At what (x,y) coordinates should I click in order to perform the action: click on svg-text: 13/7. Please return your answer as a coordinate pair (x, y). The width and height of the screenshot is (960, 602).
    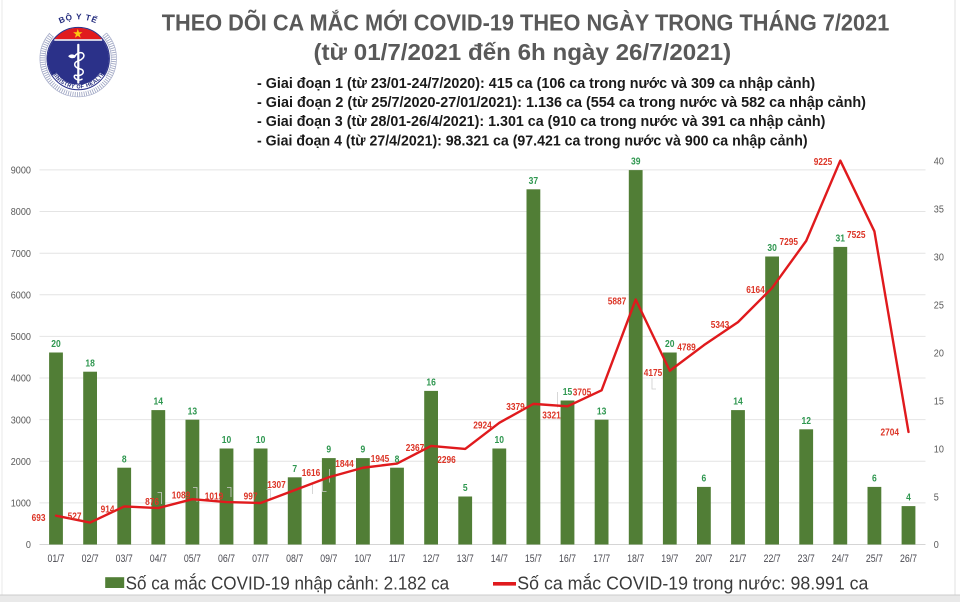
    Looking at the image, I should click on (465, 559).